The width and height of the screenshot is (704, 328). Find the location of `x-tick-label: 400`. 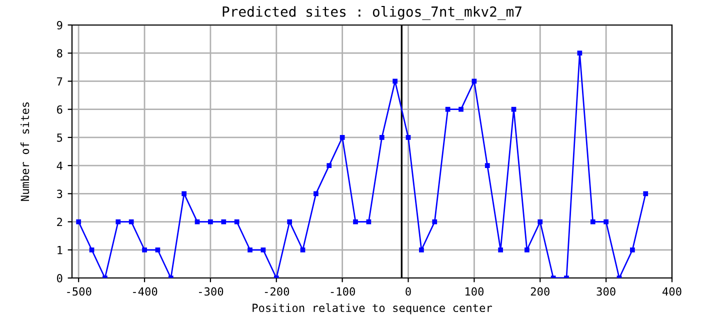

x-tick-label: 400 is located at coordinates (672, 291).